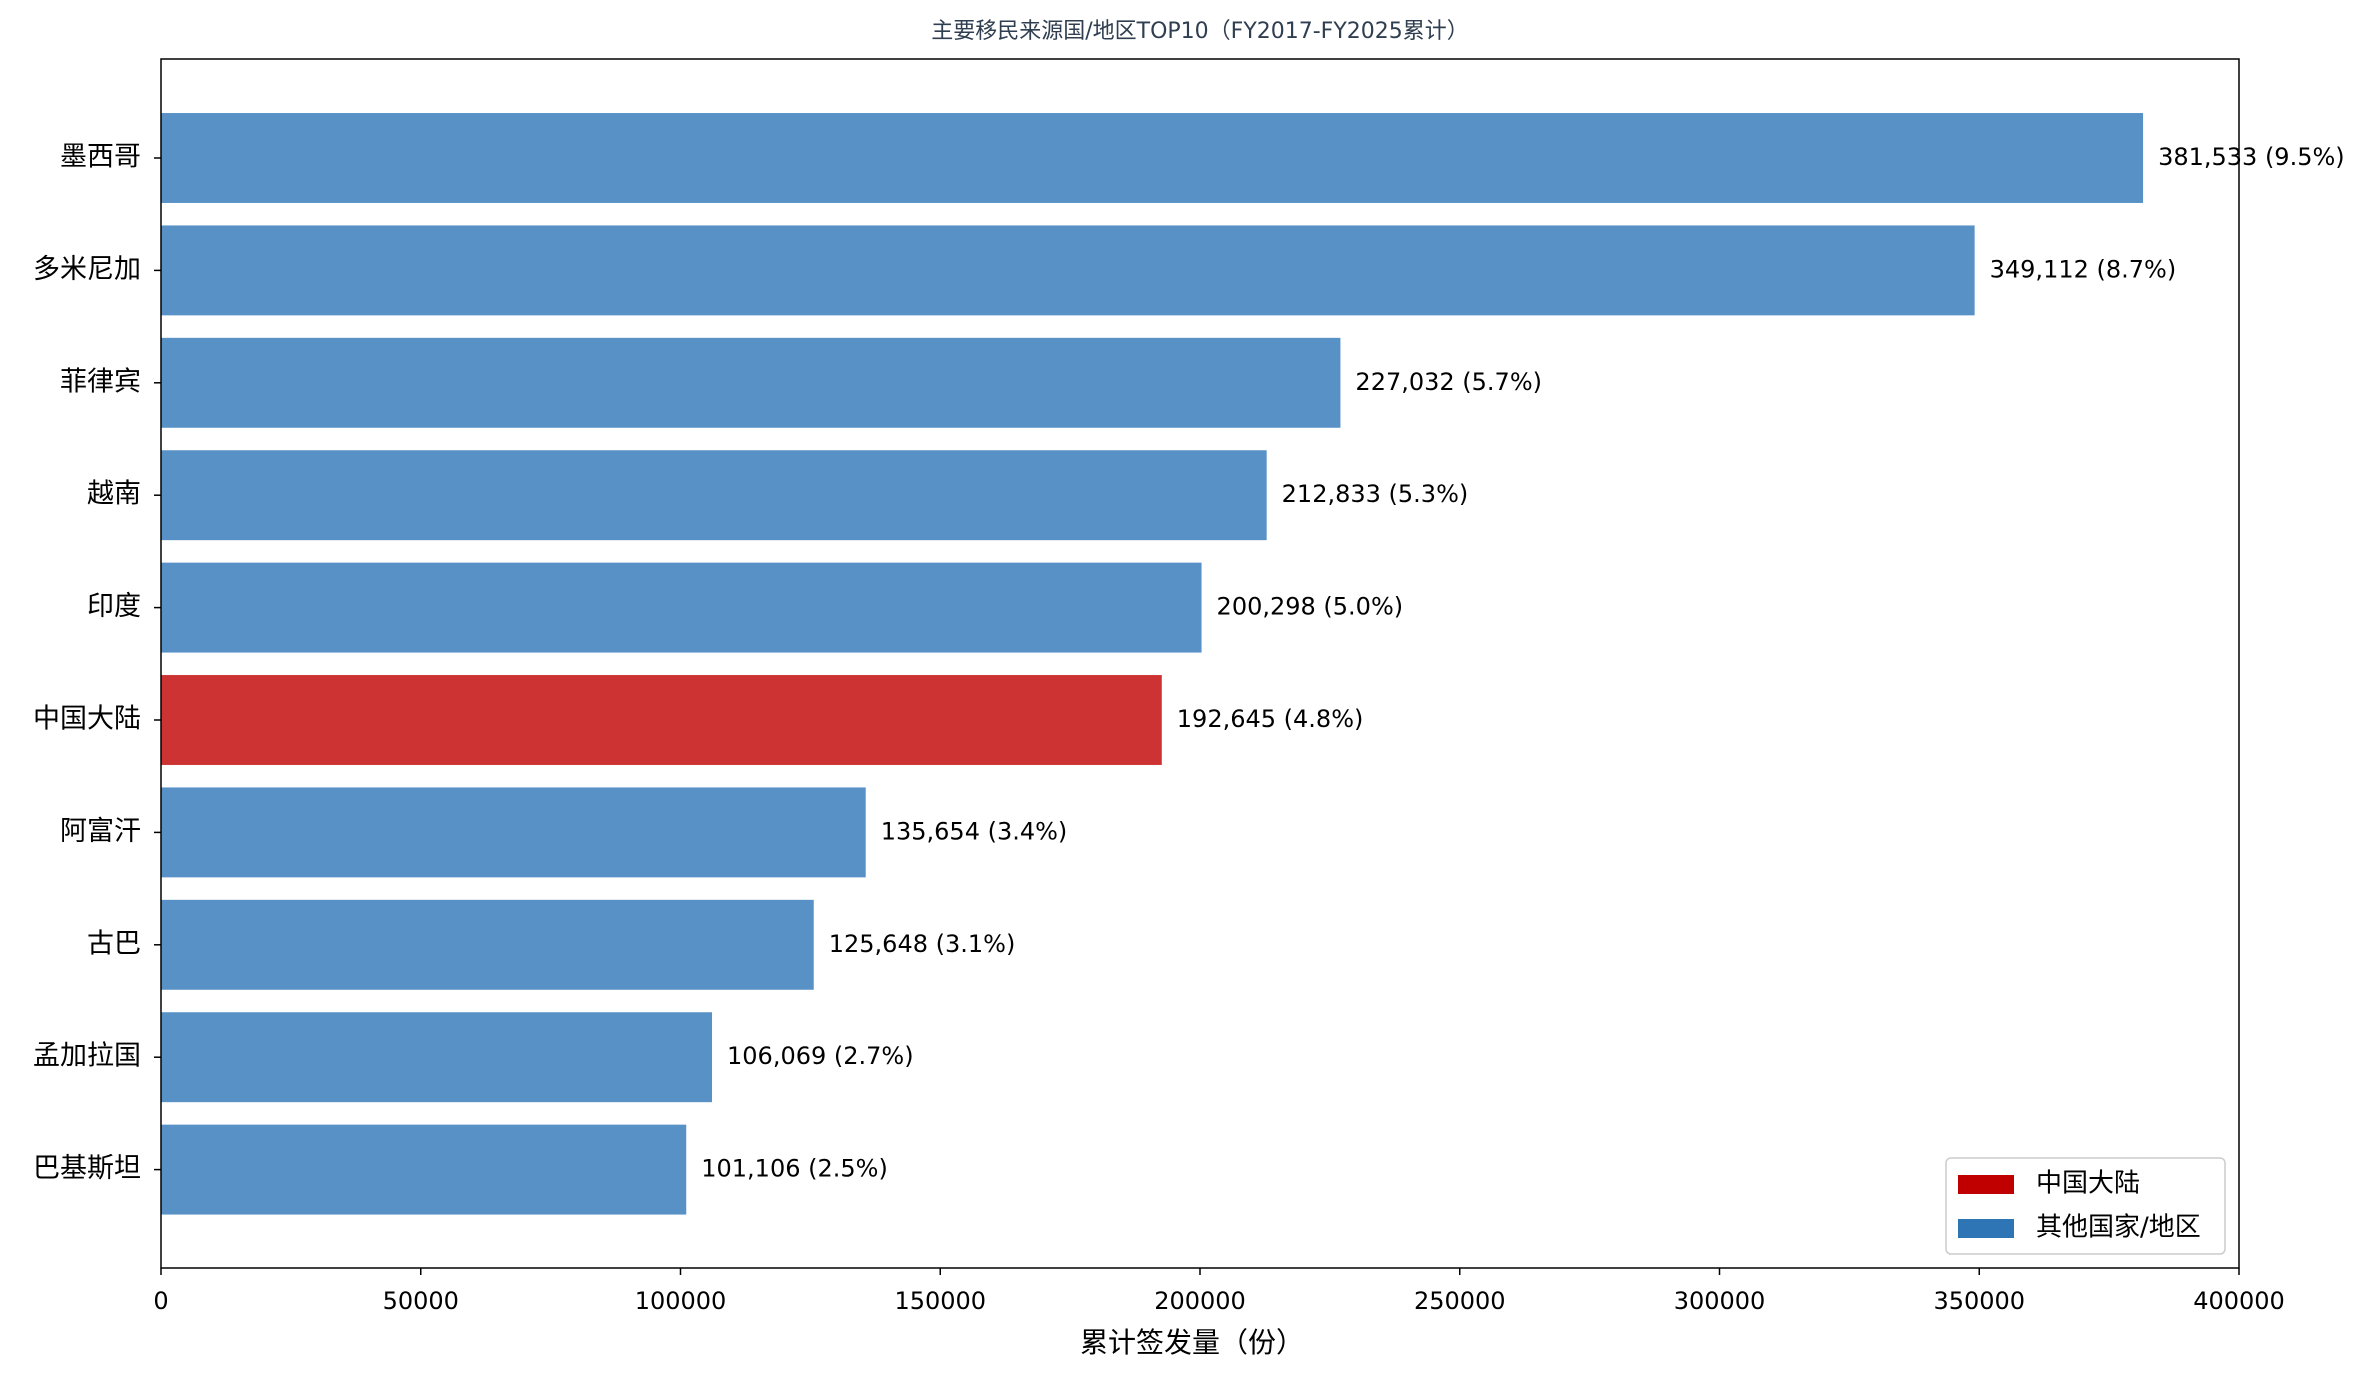  I want to click on value-label: 125,648 (3.1%), so click(922, 944).